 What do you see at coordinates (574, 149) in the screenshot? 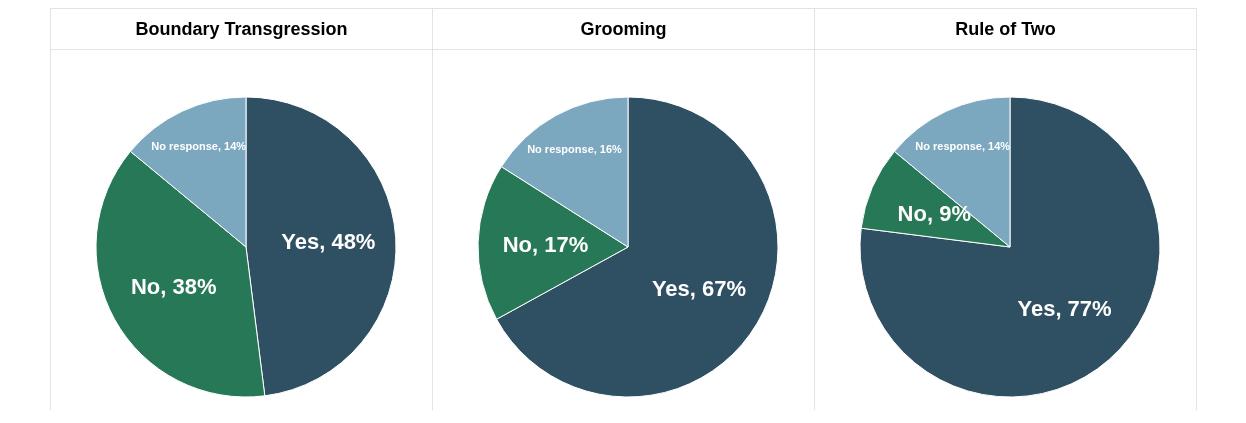
I see `slice-label: No response, 16%` at bounding box center [574, 149].